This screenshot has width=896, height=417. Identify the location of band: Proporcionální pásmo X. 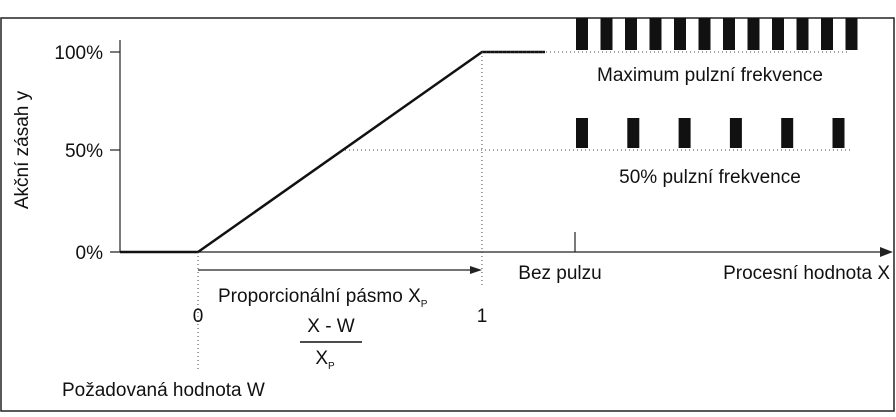
(319, 296).